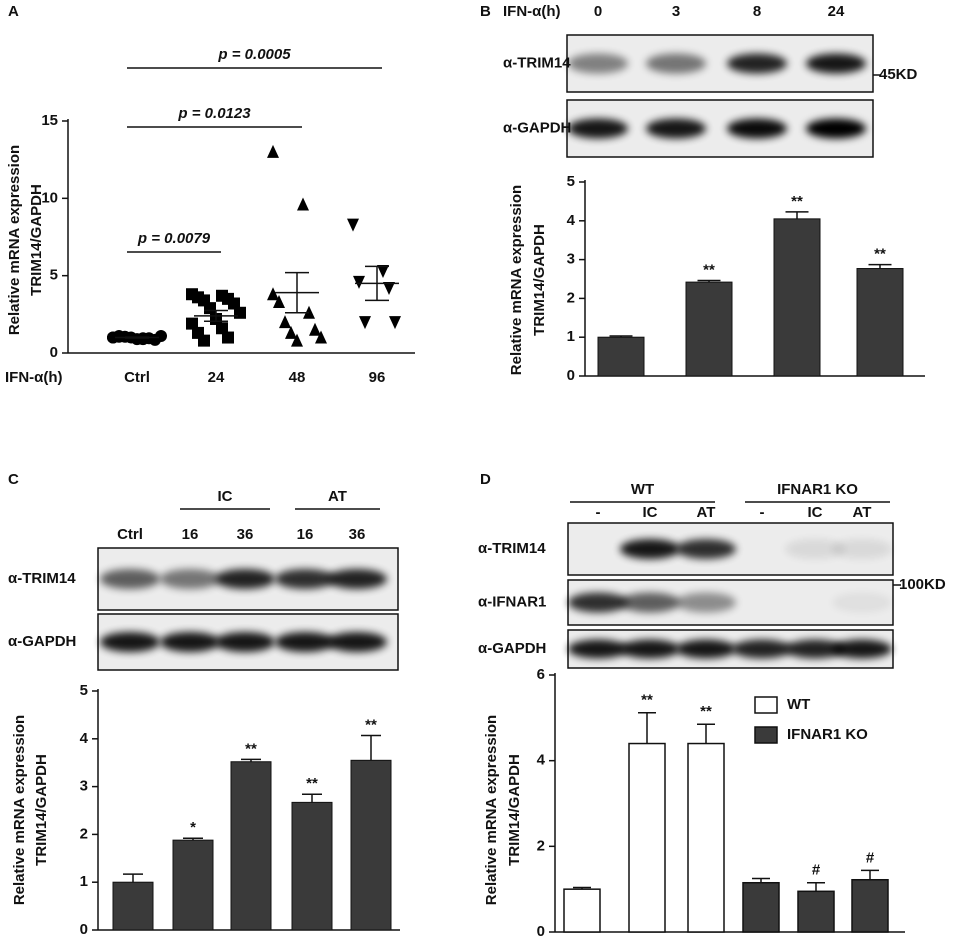 The width and height of the screenshot is (965, 941). I want to click on y-tick-label: 0, so click(84, 929).